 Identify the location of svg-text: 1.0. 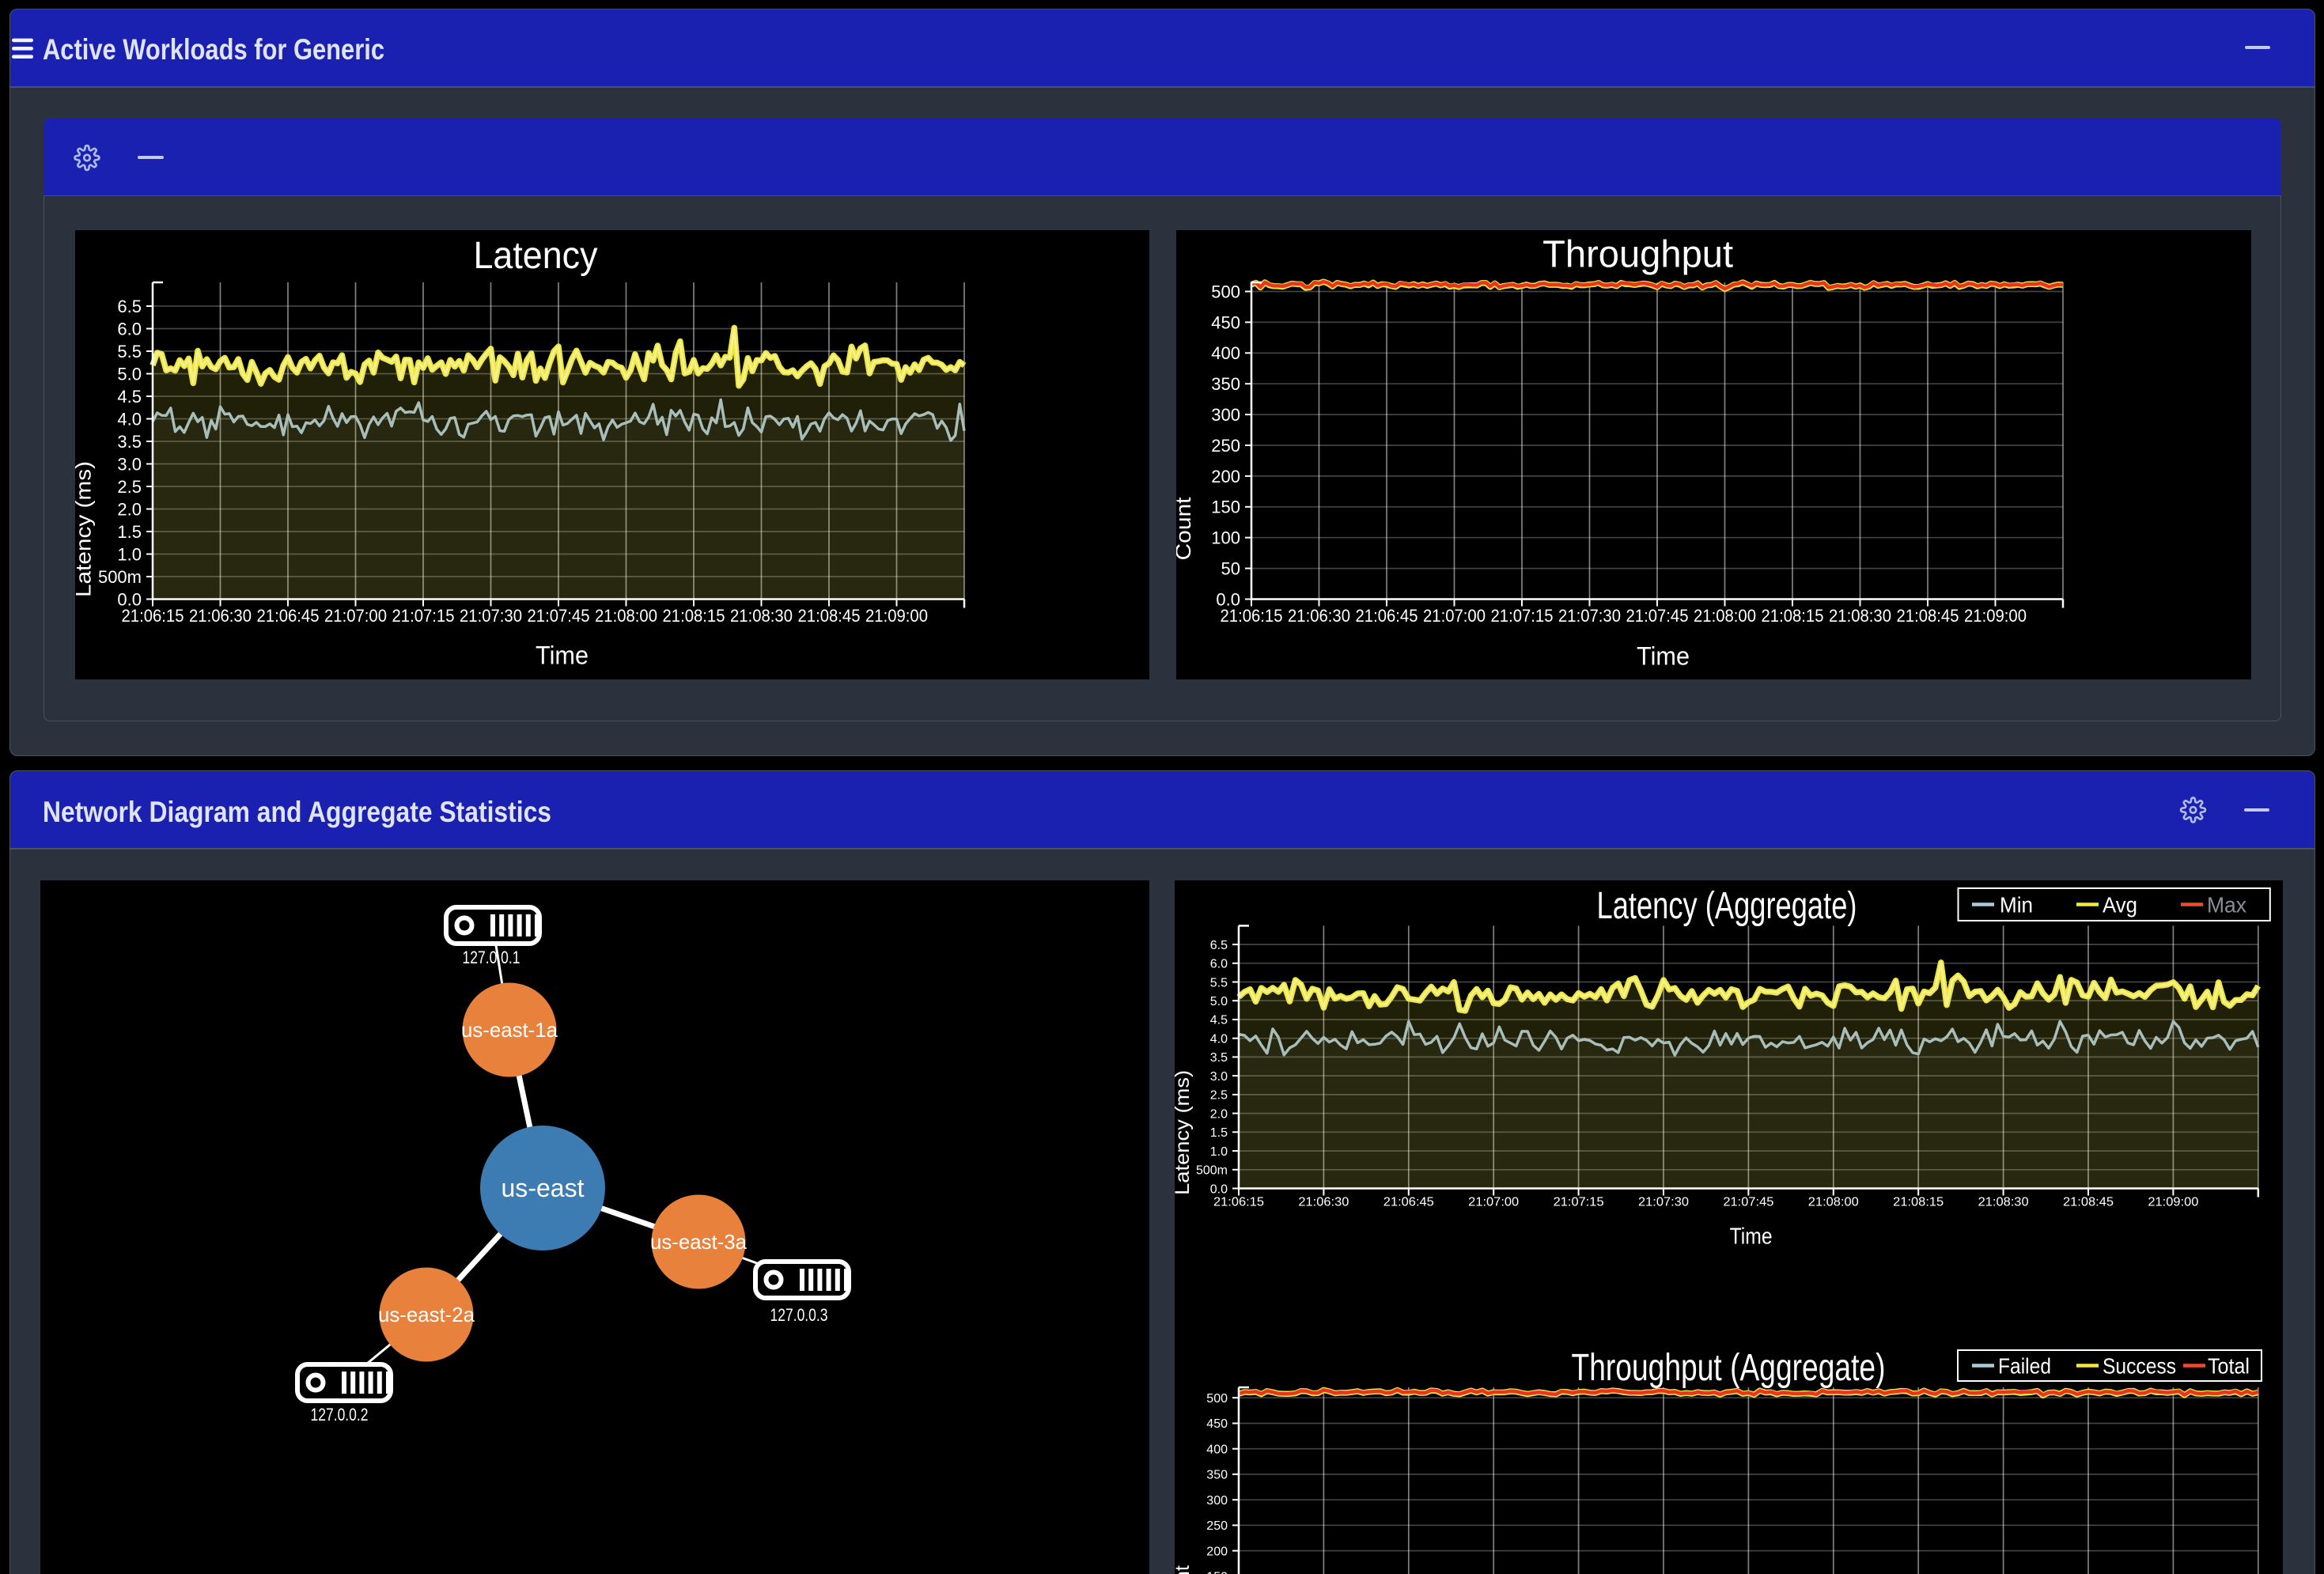
(129, 554).